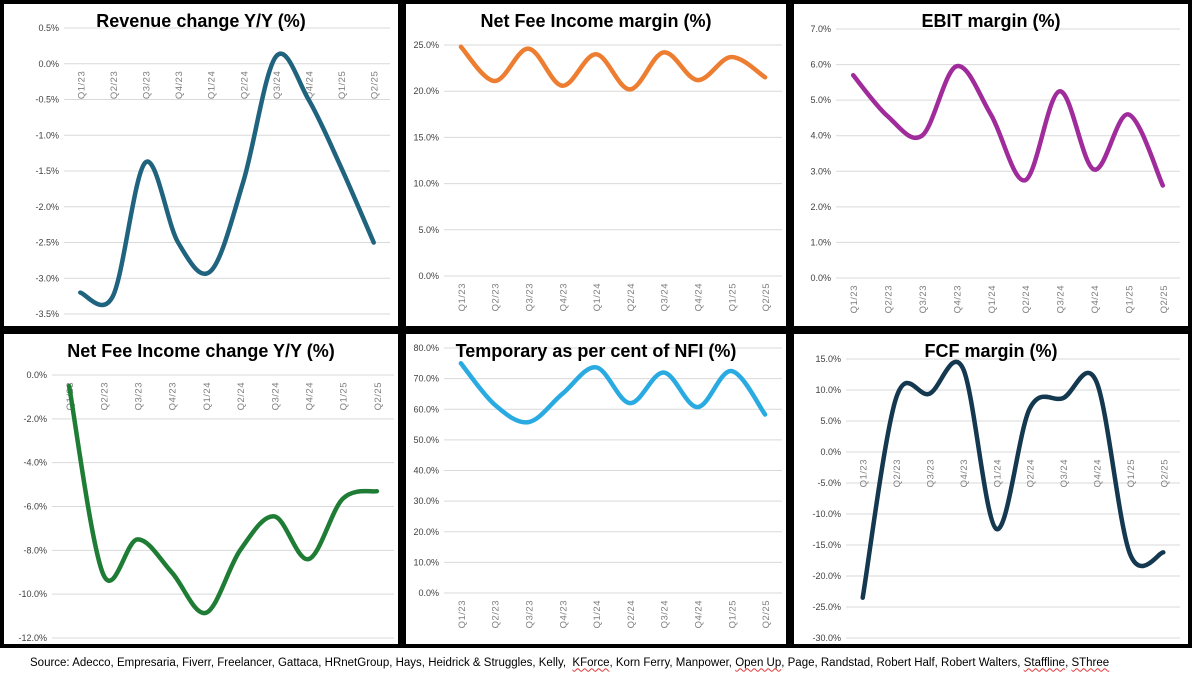 The height and width of the screenshot is (677, 1192). Describe the element at coordinates (826, 607) in the screenshot. I see `y-axis-tick-label: -25.0%` at that location.